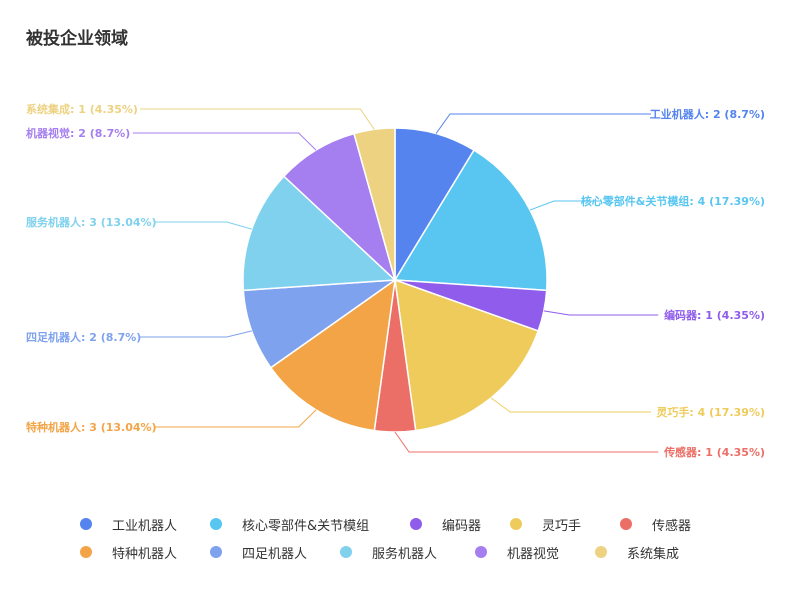  I want to click on slice-label: 服务机器人: 3 (13.04%), so click(91, 222).